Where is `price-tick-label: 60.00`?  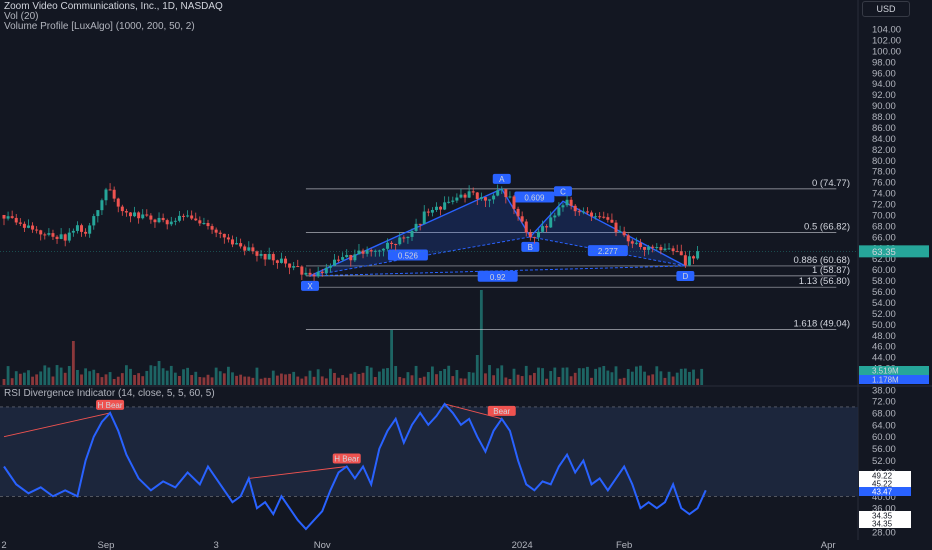
price-tick-label: 60.00 is located at coordinates (884, 270).